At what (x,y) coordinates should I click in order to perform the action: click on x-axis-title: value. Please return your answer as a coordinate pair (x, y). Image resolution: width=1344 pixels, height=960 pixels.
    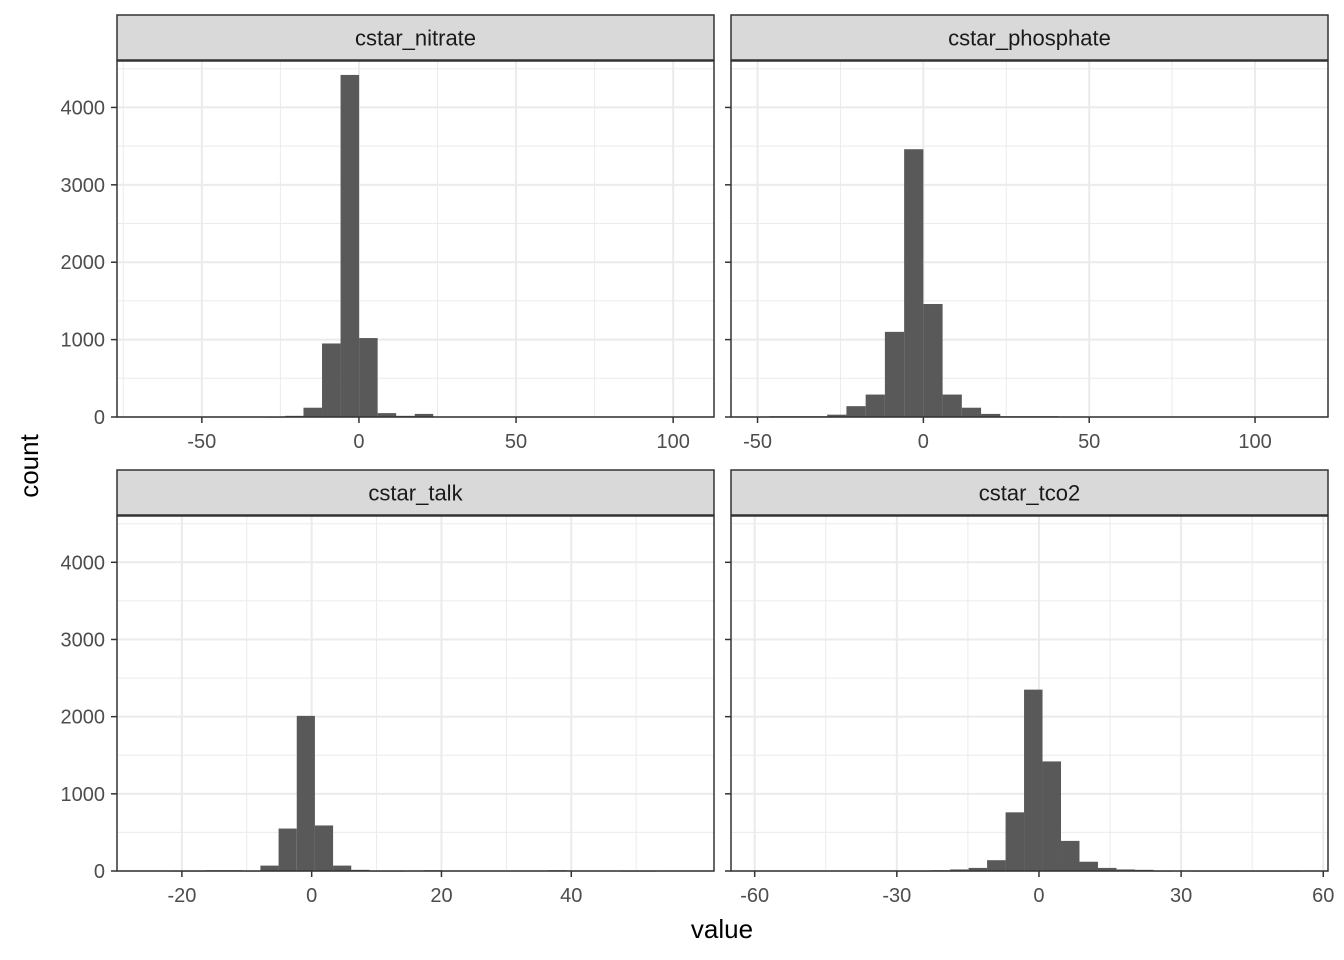
    Looking at the image, I should click on (722, 929).